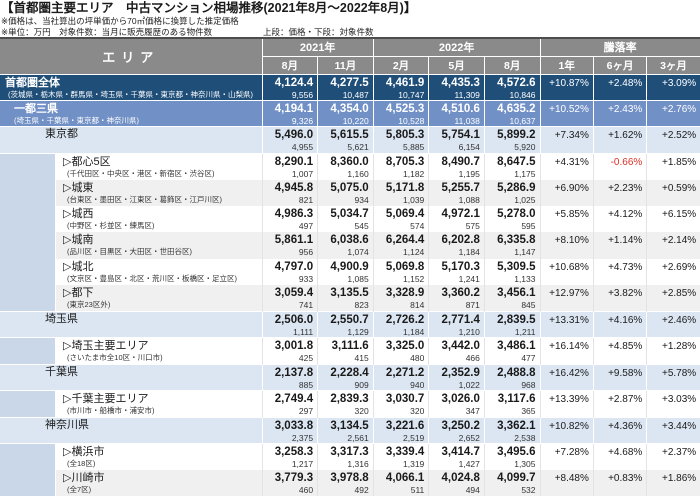 This screenshot has height=496, width=700. What do you see at coordinates (619, 482) in the screenshot?
I see `rate-cell: +0.83%` at bounding box center [619, 482].